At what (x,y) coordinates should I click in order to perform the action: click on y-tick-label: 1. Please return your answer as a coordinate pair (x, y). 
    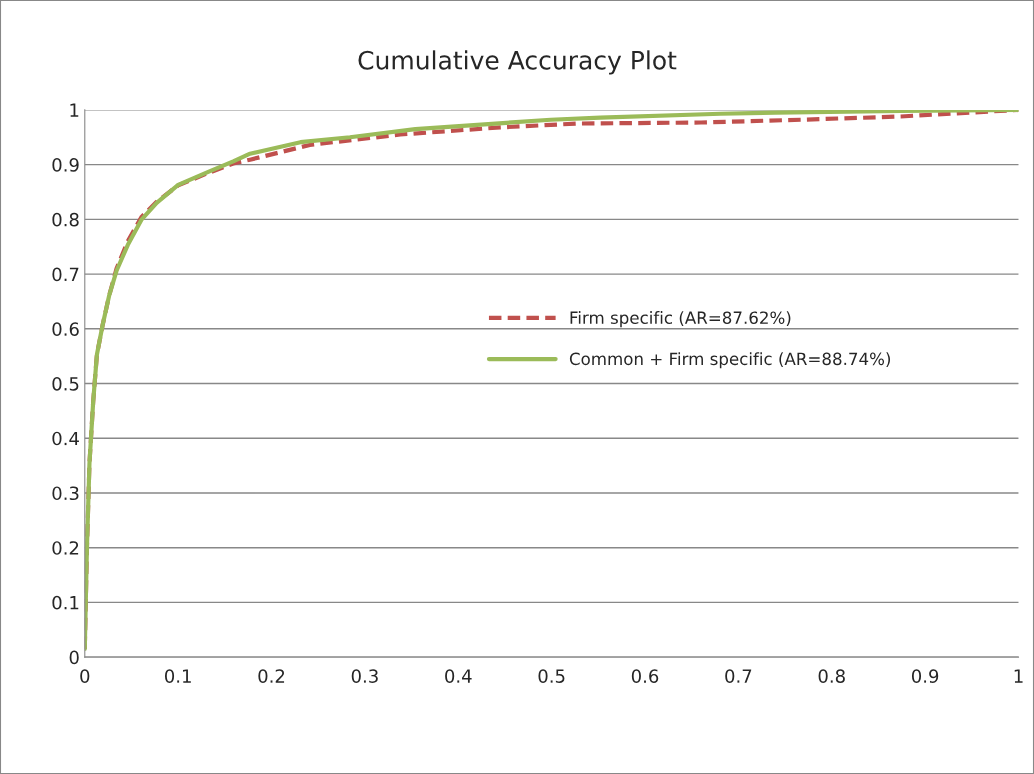
    Looking at the image, I should click on (74, 110).